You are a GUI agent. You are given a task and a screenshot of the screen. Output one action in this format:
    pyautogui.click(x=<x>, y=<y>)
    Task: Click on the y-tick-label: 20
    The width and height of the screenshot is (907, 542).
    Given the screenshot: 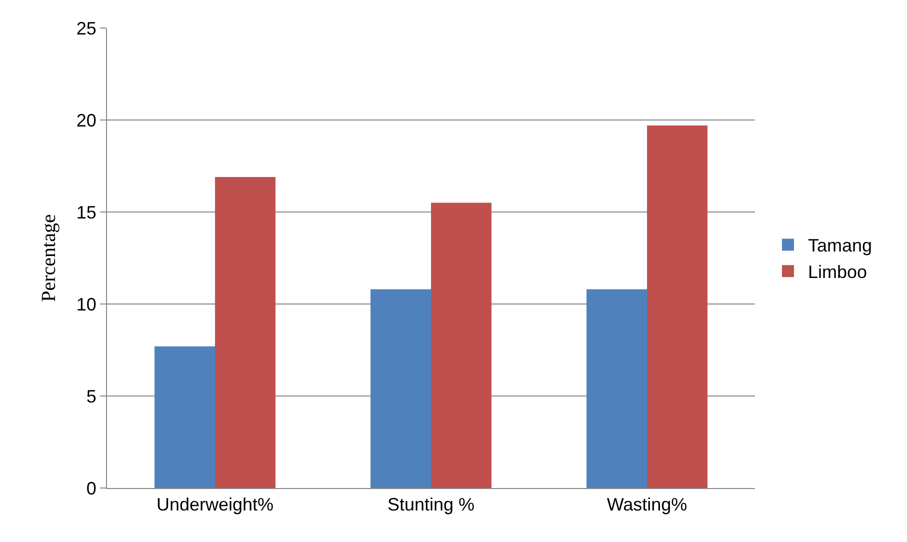 What is the action you would take?
    pyautogui.click(x=86, y=120)
    